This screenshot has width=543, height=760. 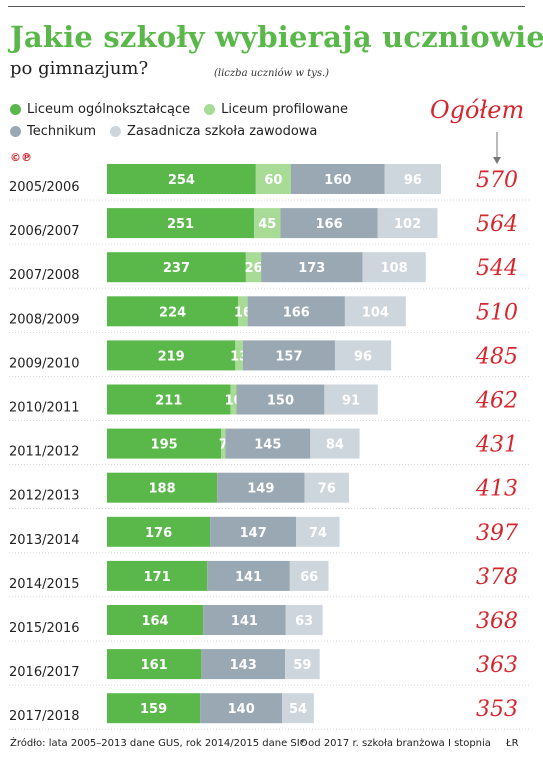 I want to click on legend-item-zasadnicza: Zasadnicza szkoła zawodowa, so click(x=213, y=131).